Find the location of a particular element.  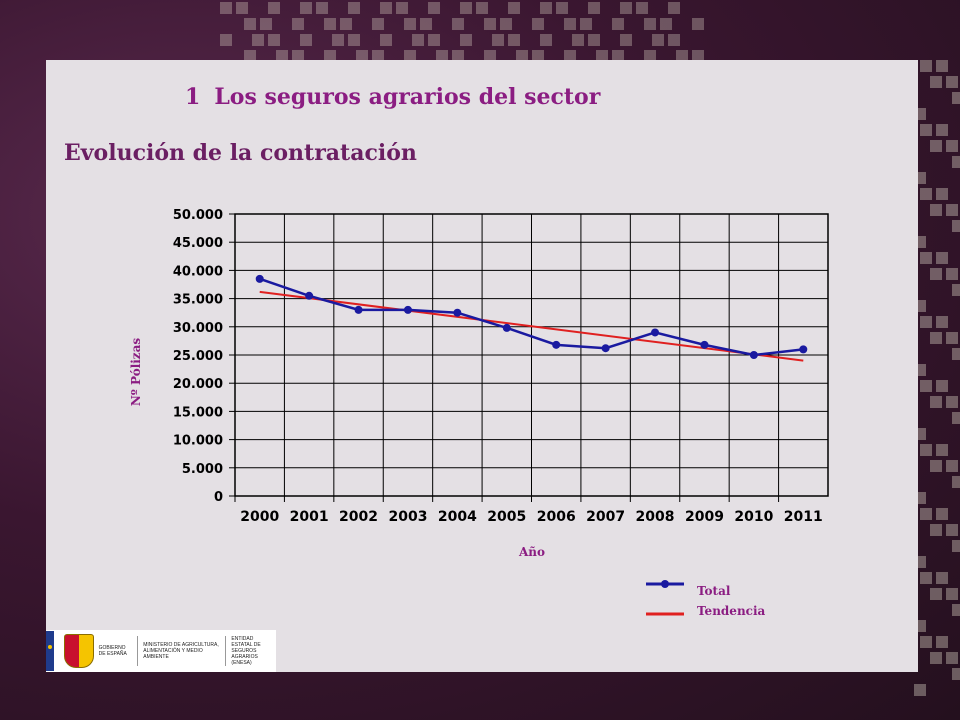

logo-divider is located at coordinates (138, 651).